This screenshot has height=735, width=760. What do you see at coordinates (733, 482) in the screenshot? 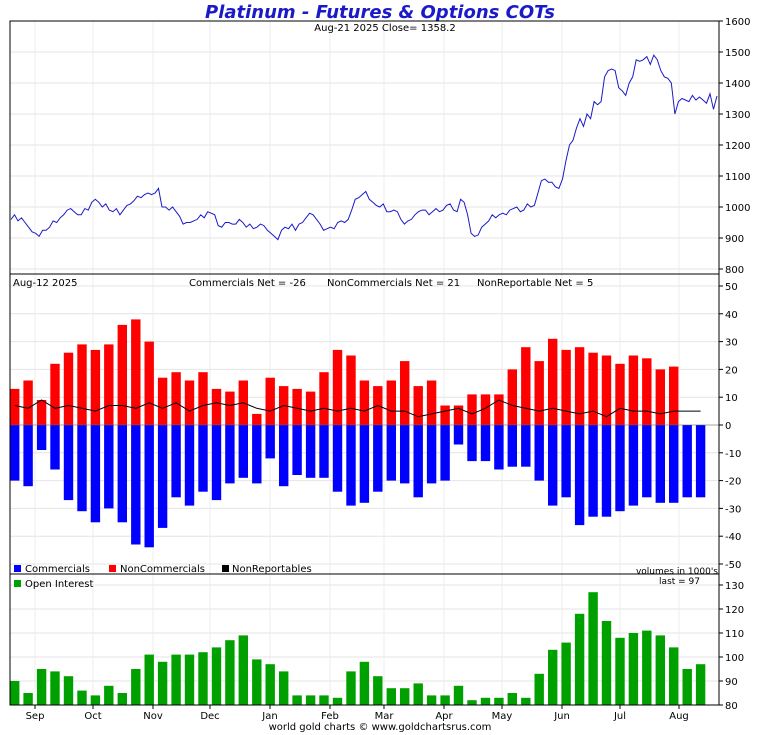
I see `cot-axis-tick-label: -20` at bounding box center [733, 482].